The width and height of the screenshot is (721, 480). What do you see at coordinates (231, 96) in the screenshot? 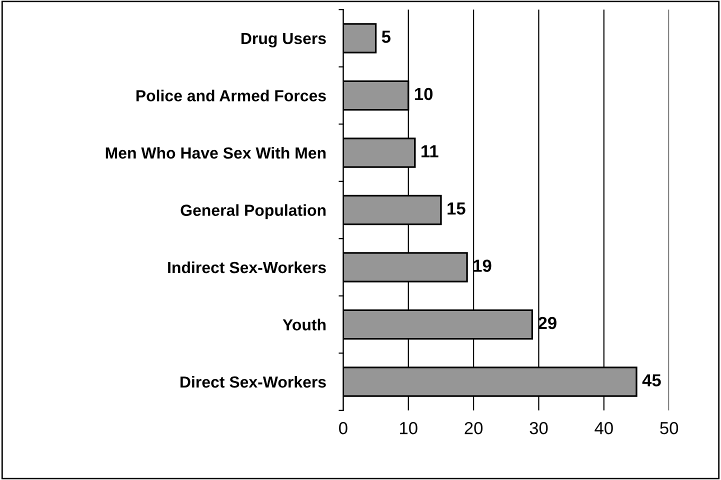
I see `y-tick-label: Police and Armed Forces` at bounding box center [231, 96].